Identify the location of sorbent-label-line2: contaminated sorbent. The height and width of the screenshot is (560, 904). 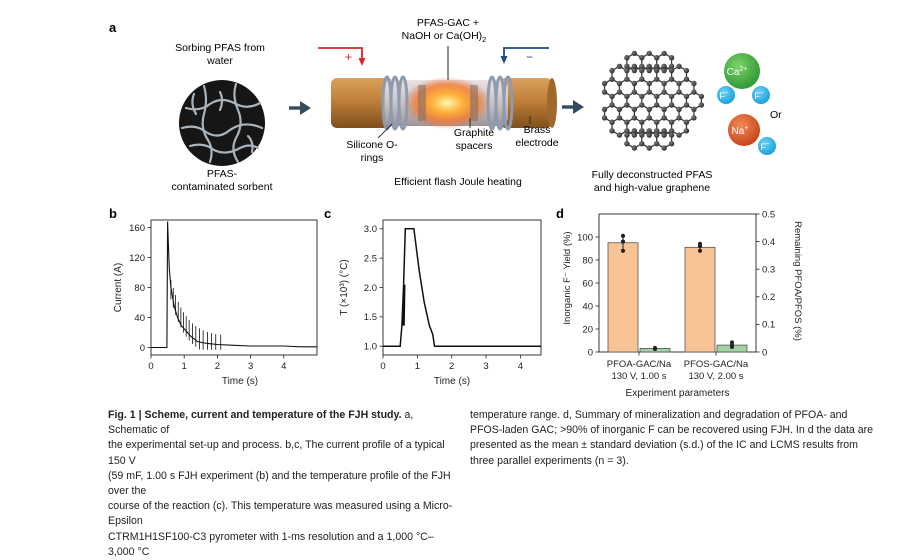
(222, 187).